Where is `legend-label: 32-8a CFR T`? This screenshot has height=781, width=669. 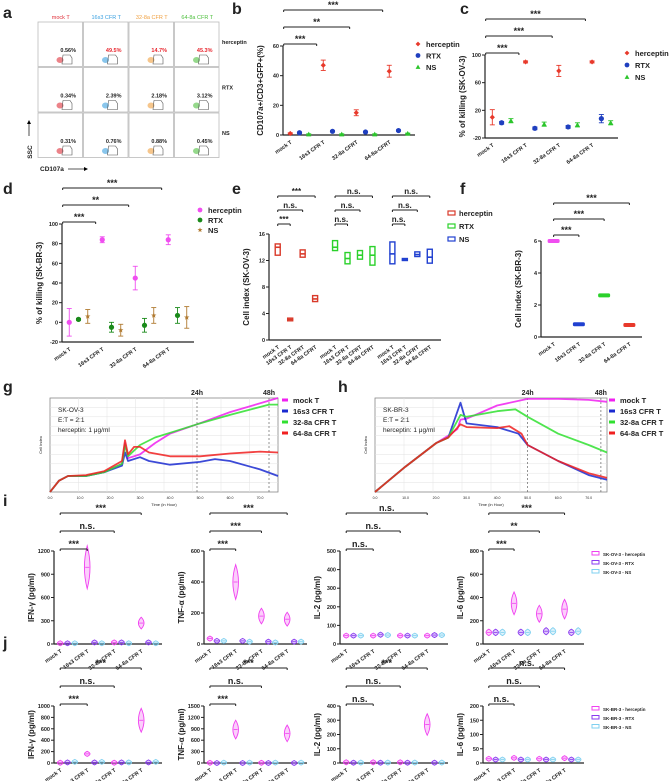
legend-label: 32-8a CFR T is located at coordinates (642, 422).